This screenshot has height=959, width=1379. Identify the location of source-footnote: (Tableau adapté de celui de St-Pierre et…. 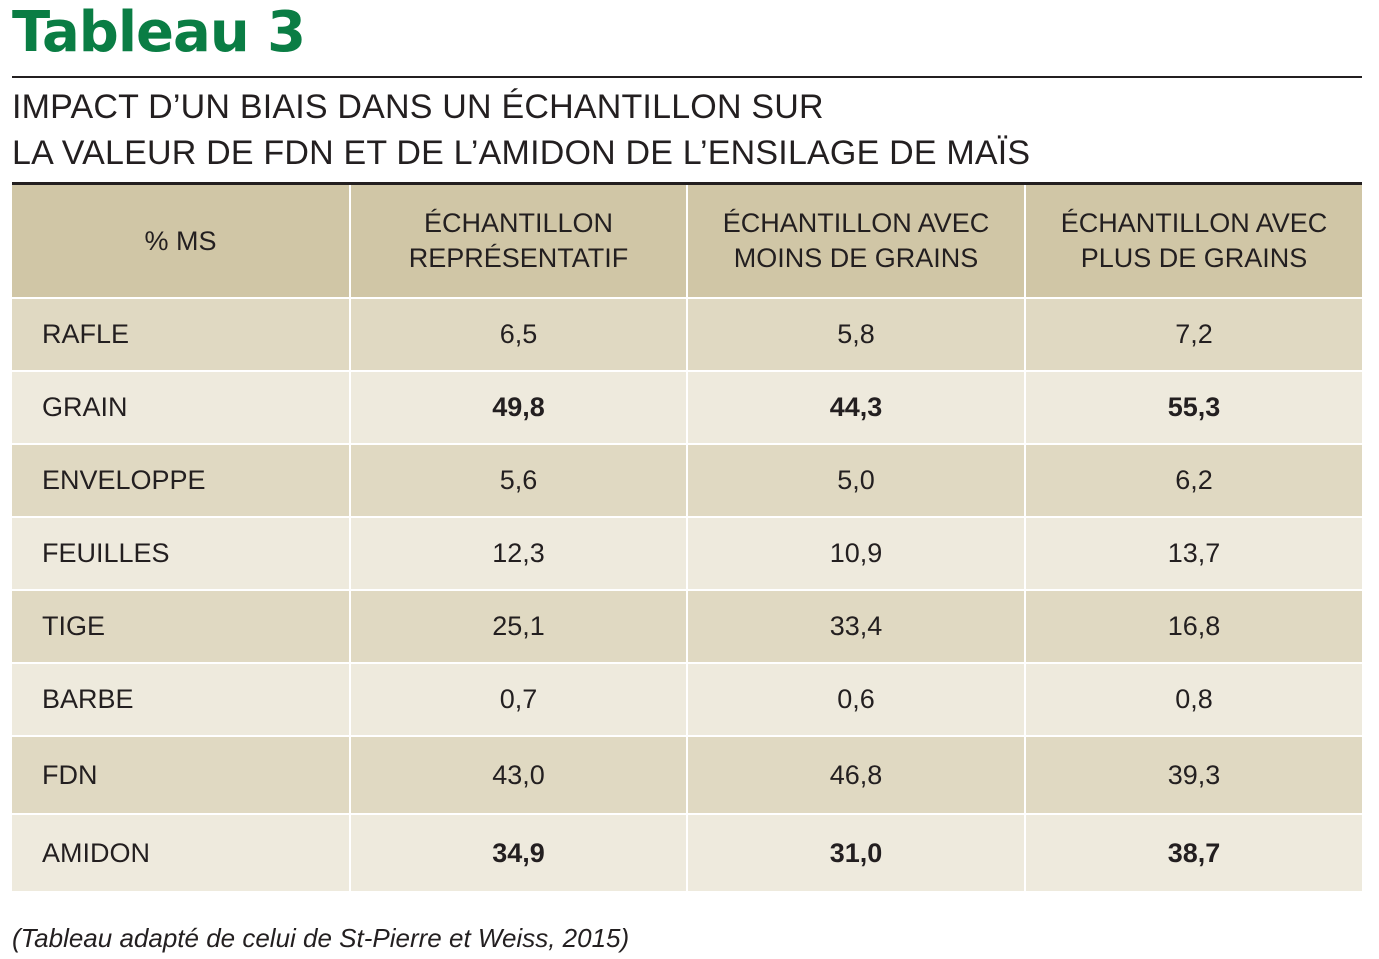
(321, 938).